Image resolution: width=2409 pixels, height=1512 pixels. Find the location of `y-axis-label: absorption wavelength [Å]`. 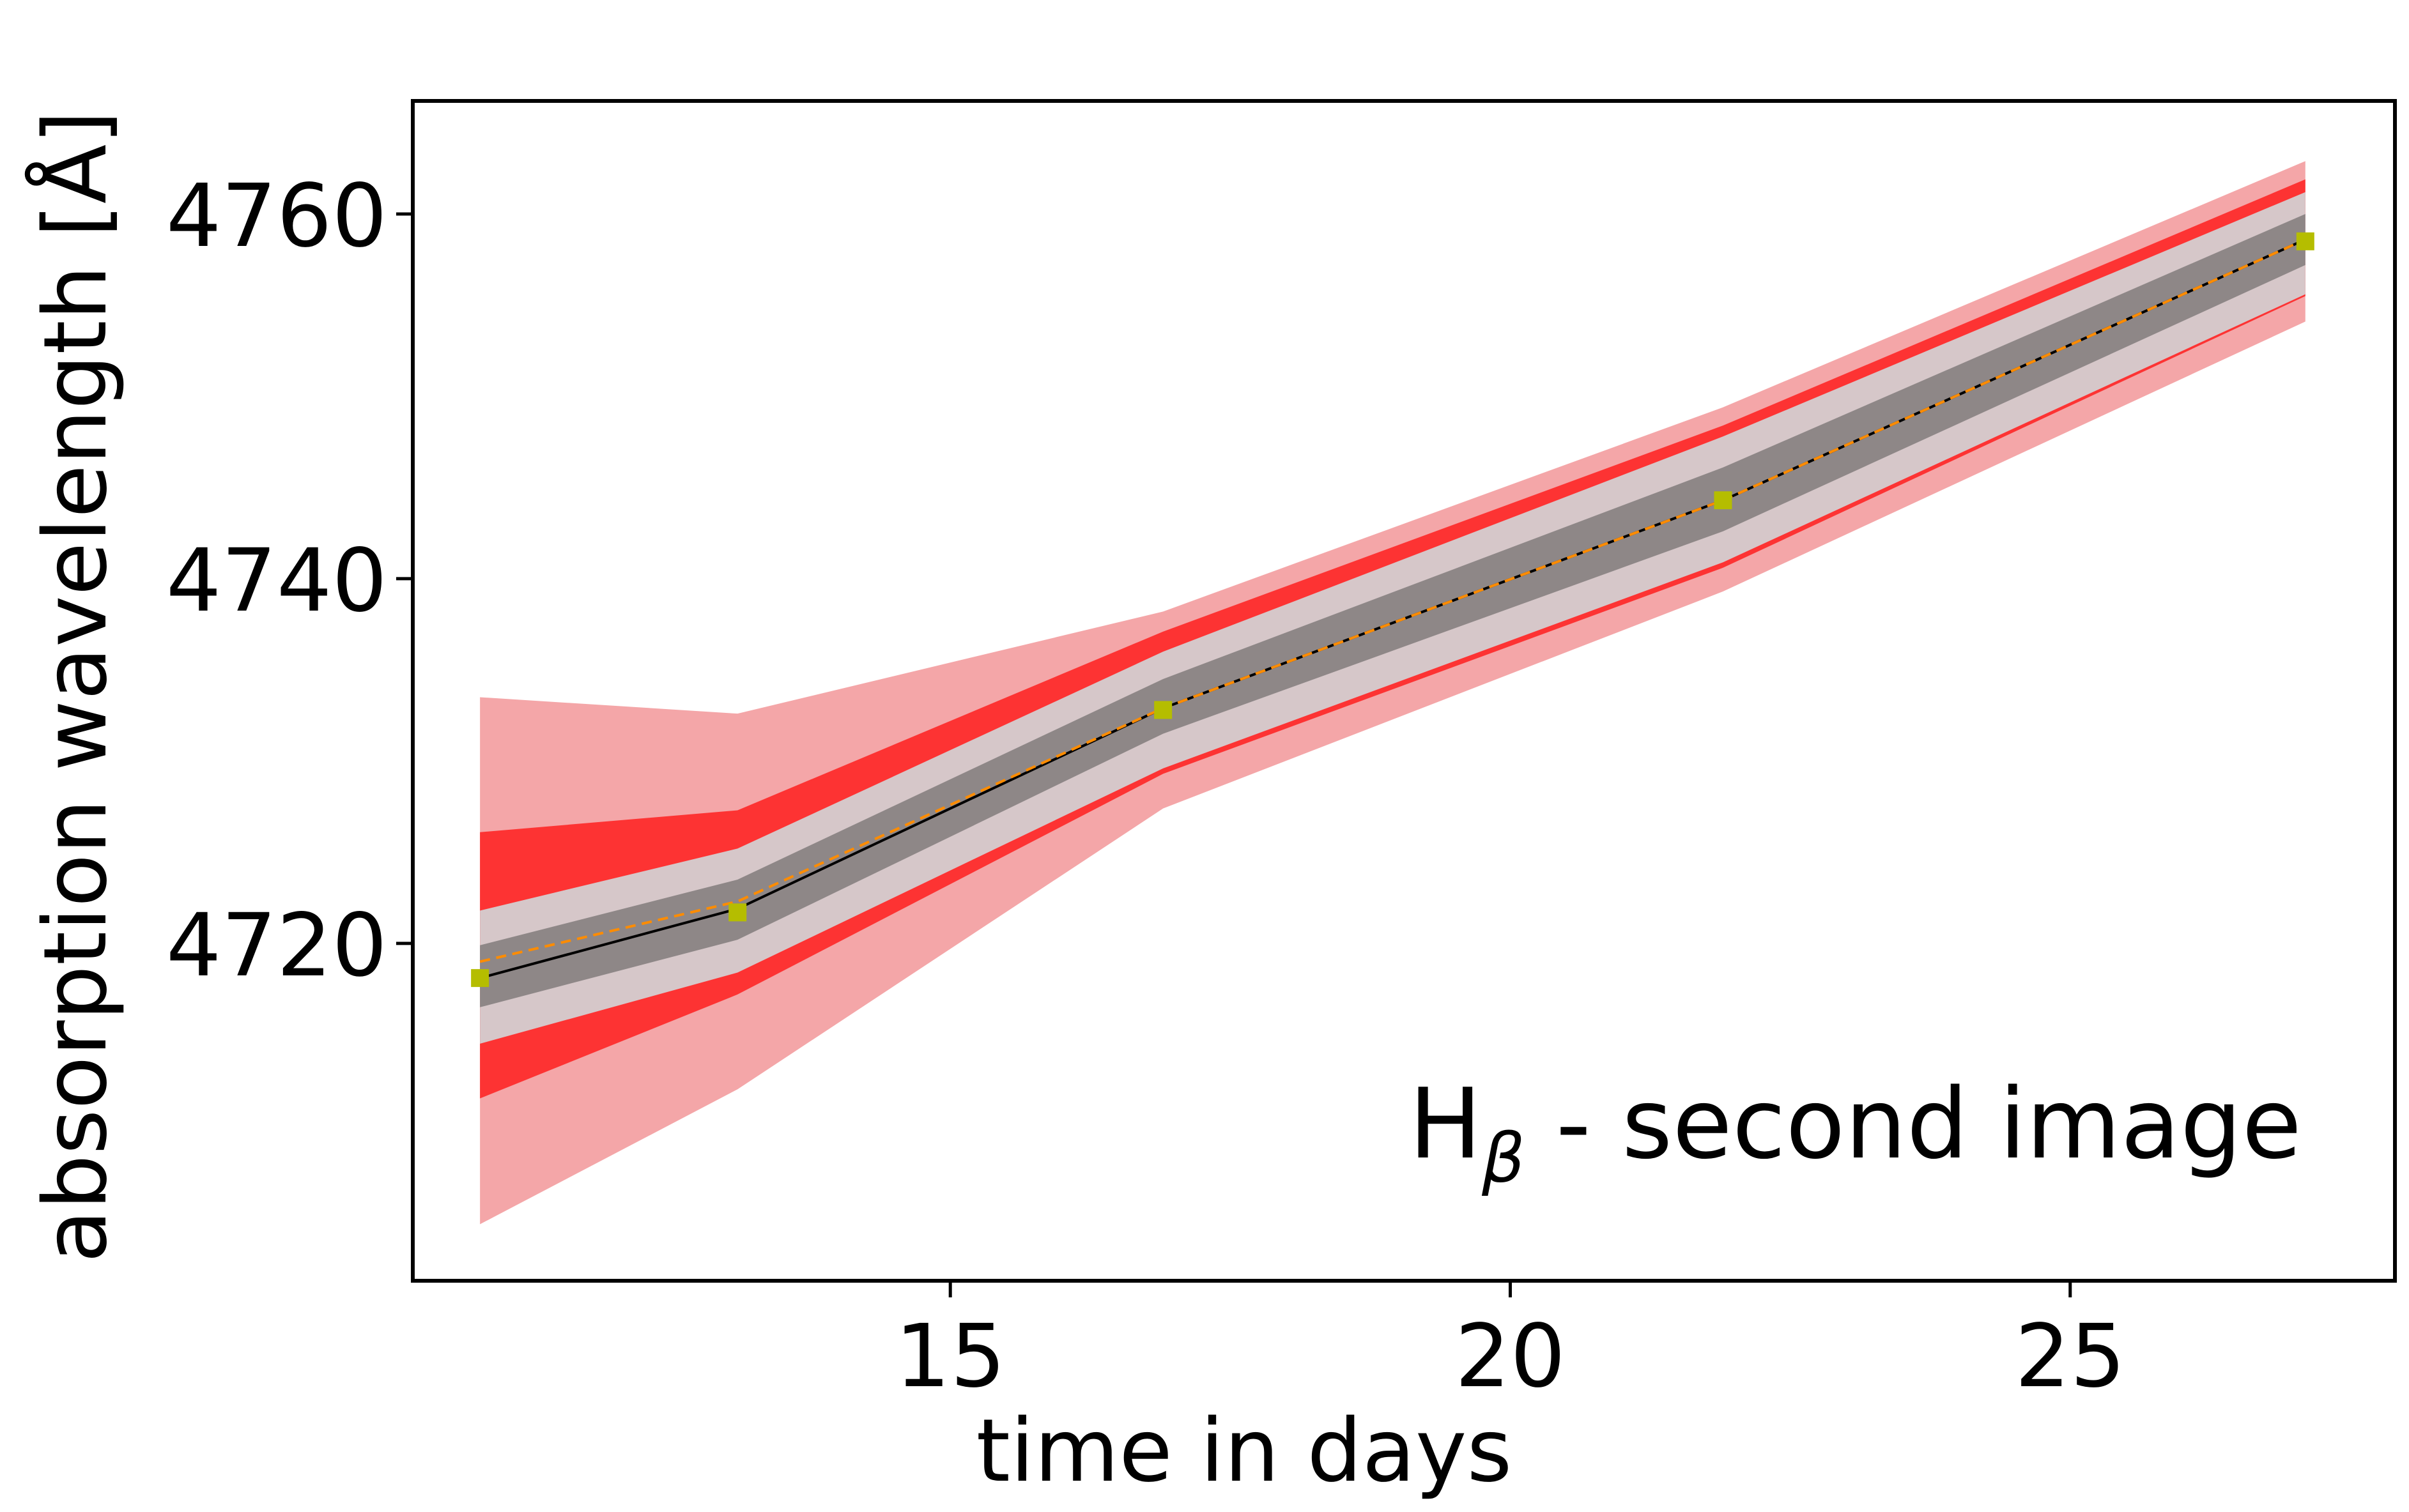

y-axis-label: absorption wavelength [Å] is located at coordinates (76, 687).